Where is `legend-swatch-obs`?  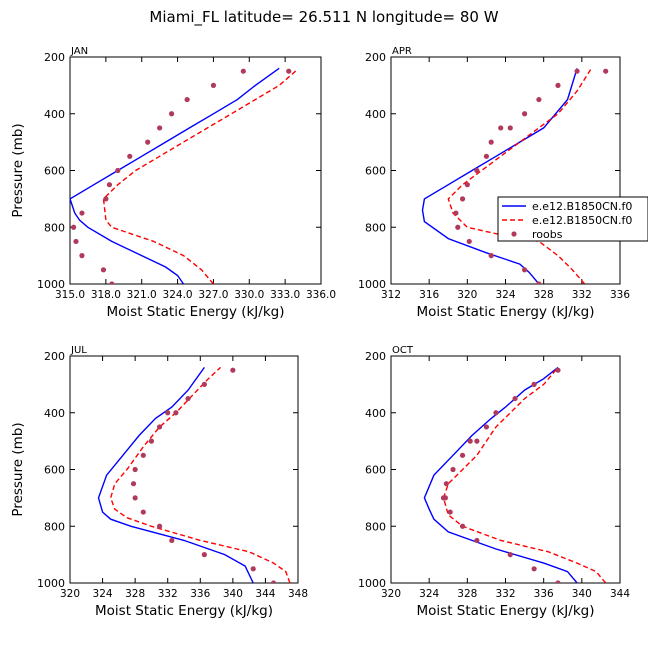
legend-swatch-obs is located at coordinates (514, 234).